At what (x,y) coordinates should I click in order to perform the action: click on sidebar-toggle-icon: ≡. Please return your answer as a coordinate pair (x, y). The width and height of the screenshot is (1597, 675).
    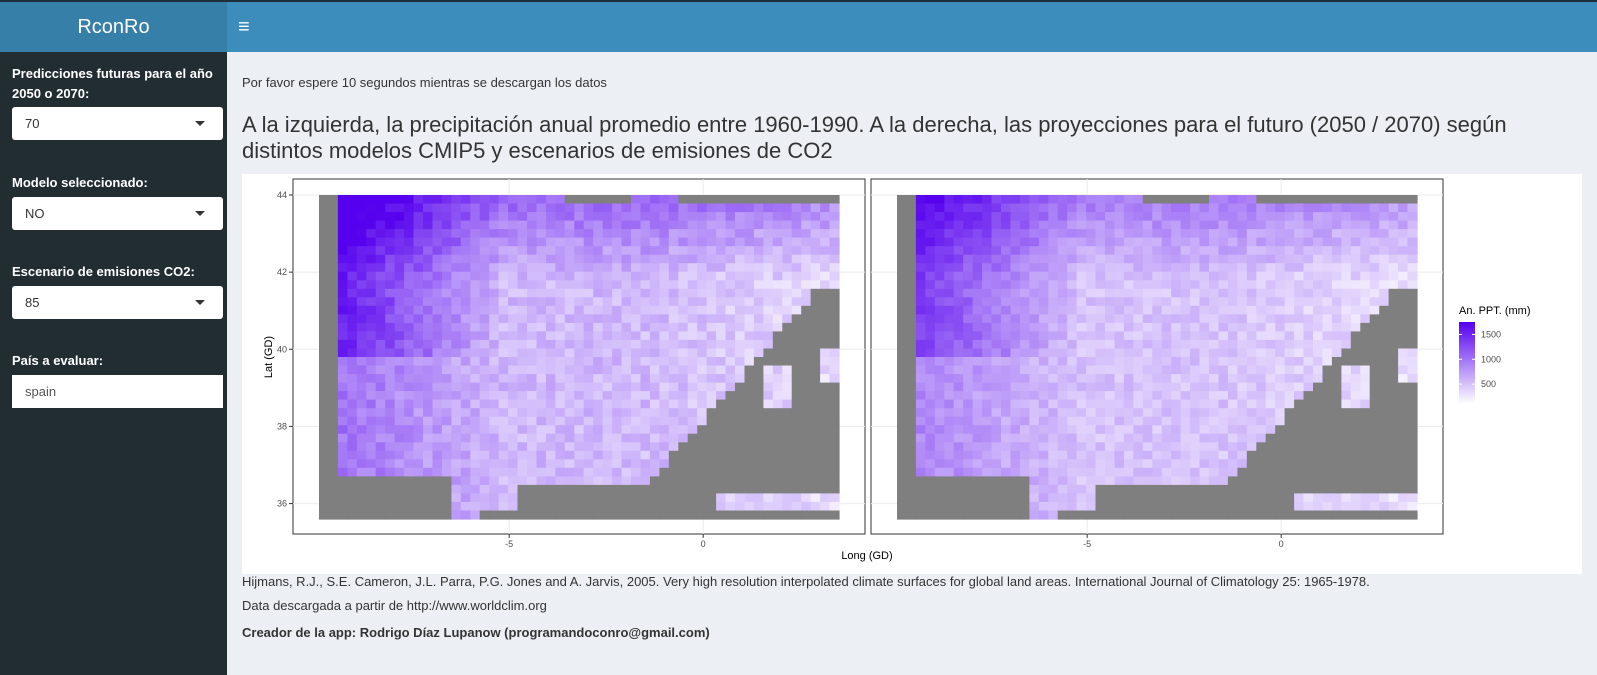
    Looking at the image, I should click on (244, 27).